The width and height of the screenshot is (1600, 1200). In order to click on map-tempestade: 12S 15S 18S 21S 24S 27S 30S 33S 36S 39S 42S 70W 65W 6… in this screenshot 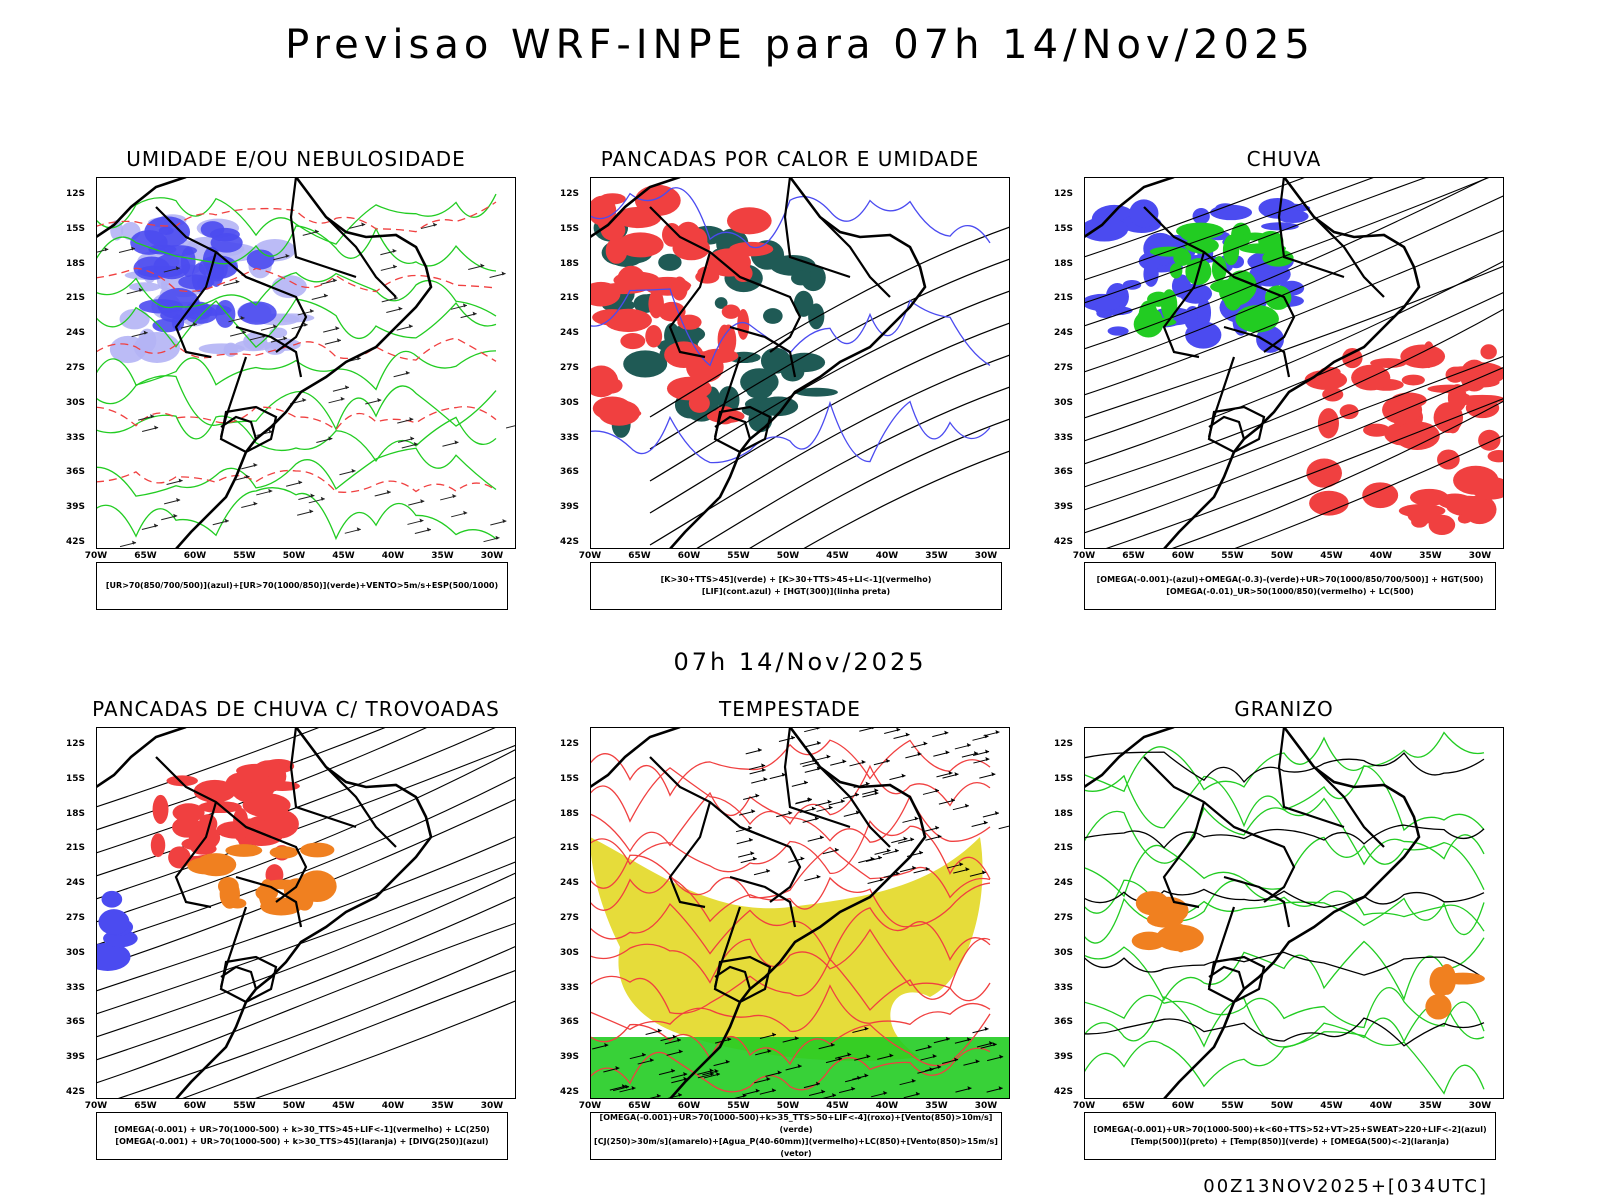, I will do `click(785, 919)`.